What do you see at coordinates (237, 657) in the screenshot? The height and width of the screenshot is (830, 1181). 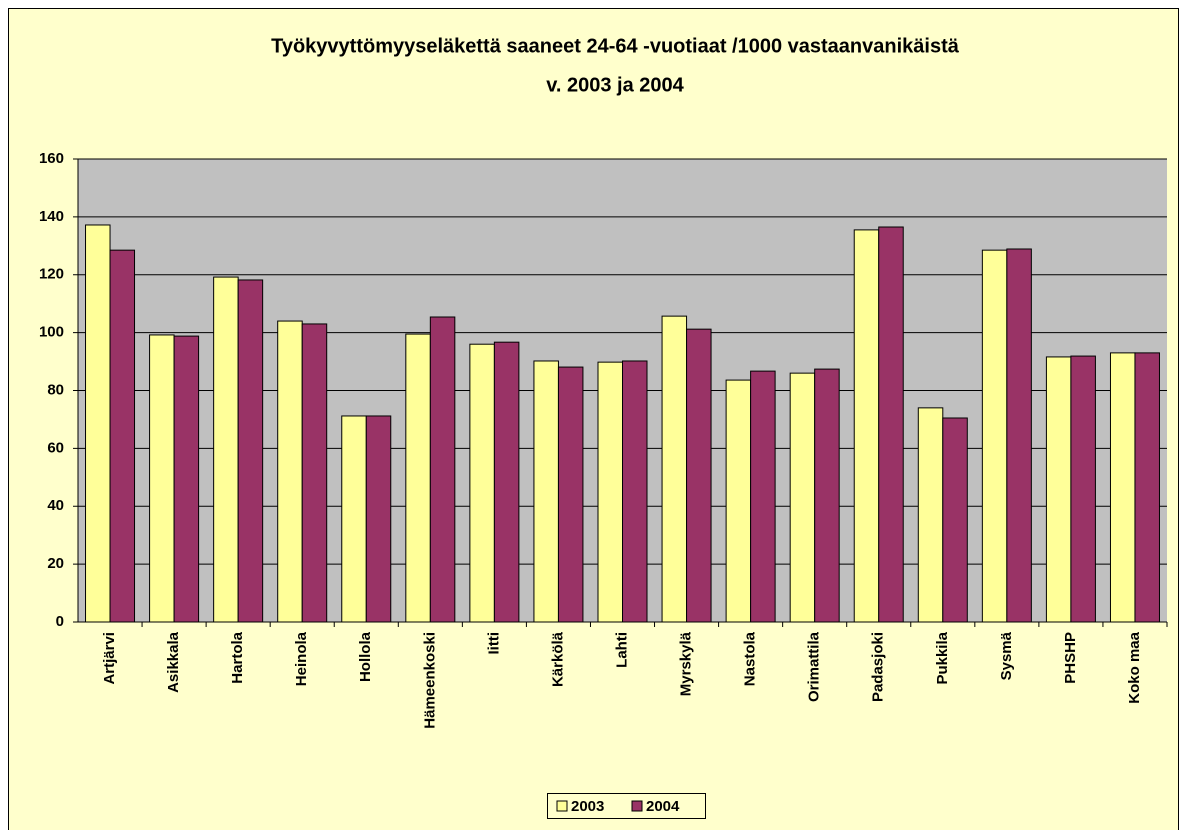 I see `x-tick-label: Hartola` at bounding box center [237, 657].